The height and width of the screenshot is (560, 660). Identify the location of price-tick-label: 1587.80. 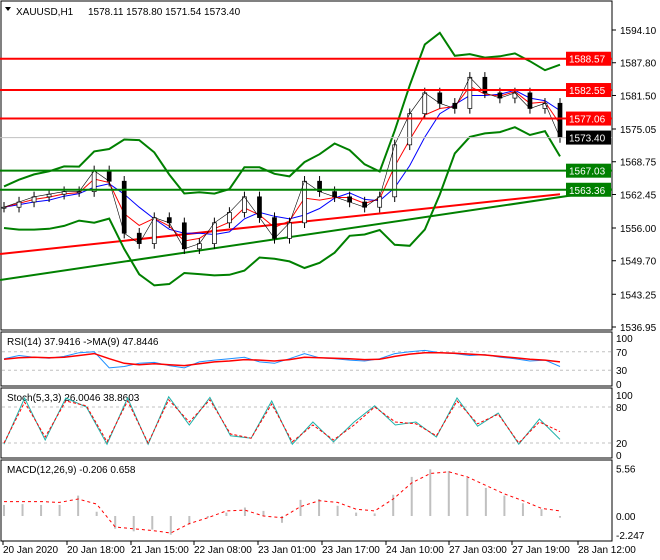
(638, 64).